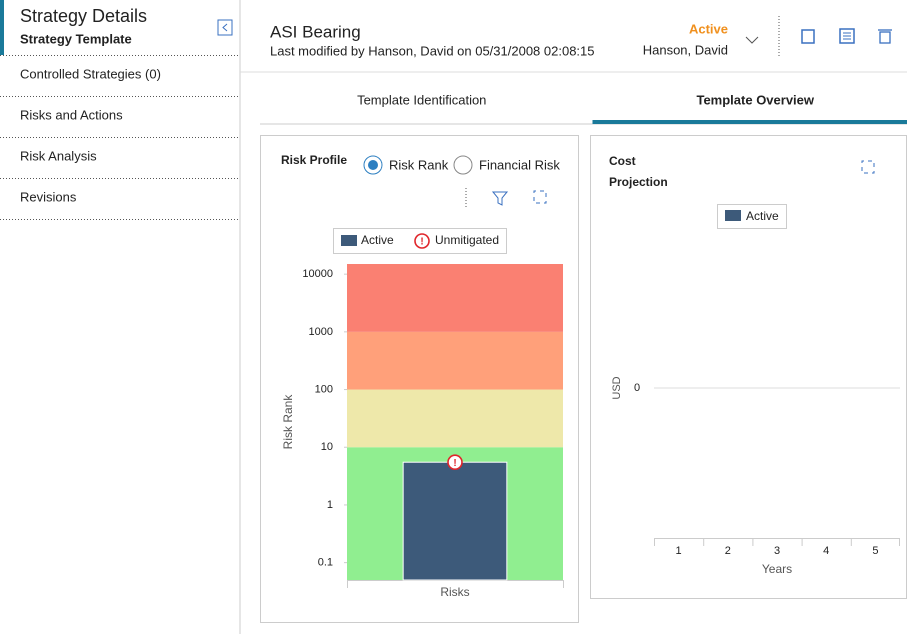  What do you see at coordinates (2, 27) in the screenshot?
I see `active-accent` at bounding box center [2, 27].